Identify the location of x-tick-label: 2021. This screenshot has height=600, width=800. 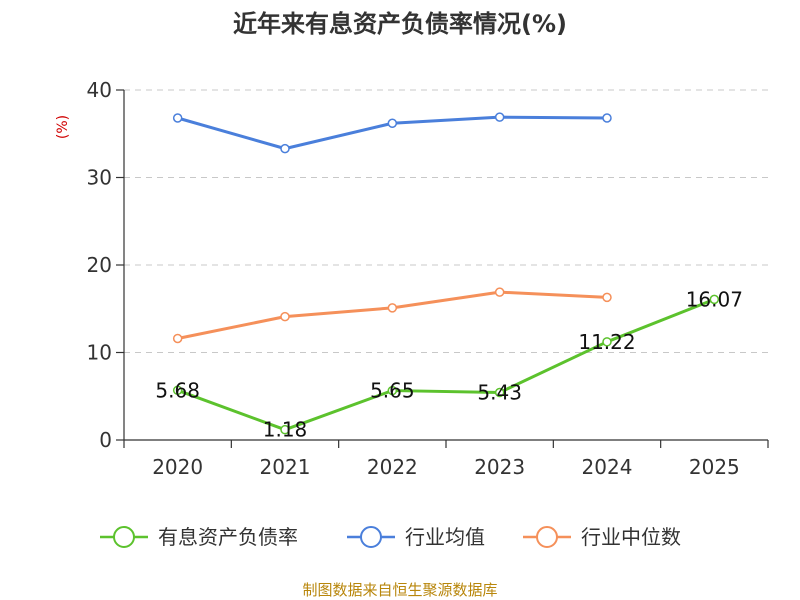
(285, 467).